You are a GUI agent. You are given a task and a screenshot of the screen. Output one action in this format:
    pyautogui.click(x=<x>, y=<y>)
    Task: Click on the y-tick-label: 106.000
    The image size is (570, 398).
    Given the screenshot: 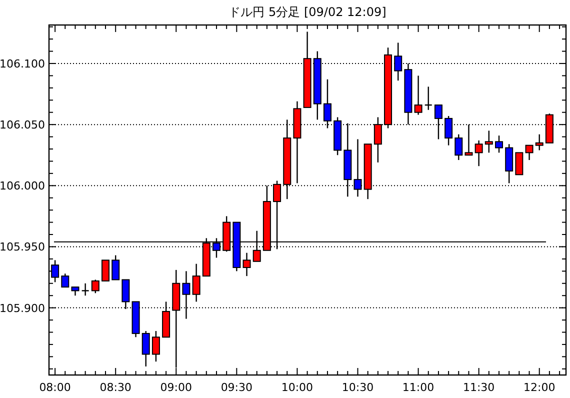 What is the action you would take?
    pyautogui.click(x=22, y=186)
    